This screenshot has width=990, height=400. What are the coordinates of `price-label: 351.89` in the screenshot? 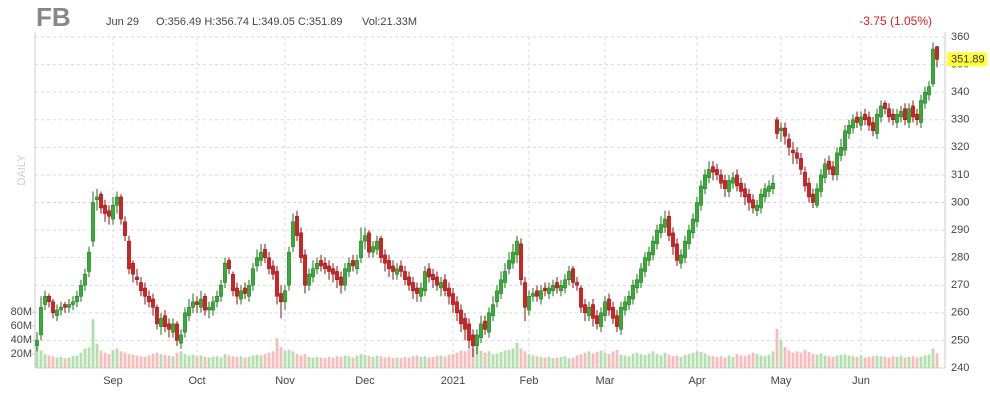 It's located at (968, 59).